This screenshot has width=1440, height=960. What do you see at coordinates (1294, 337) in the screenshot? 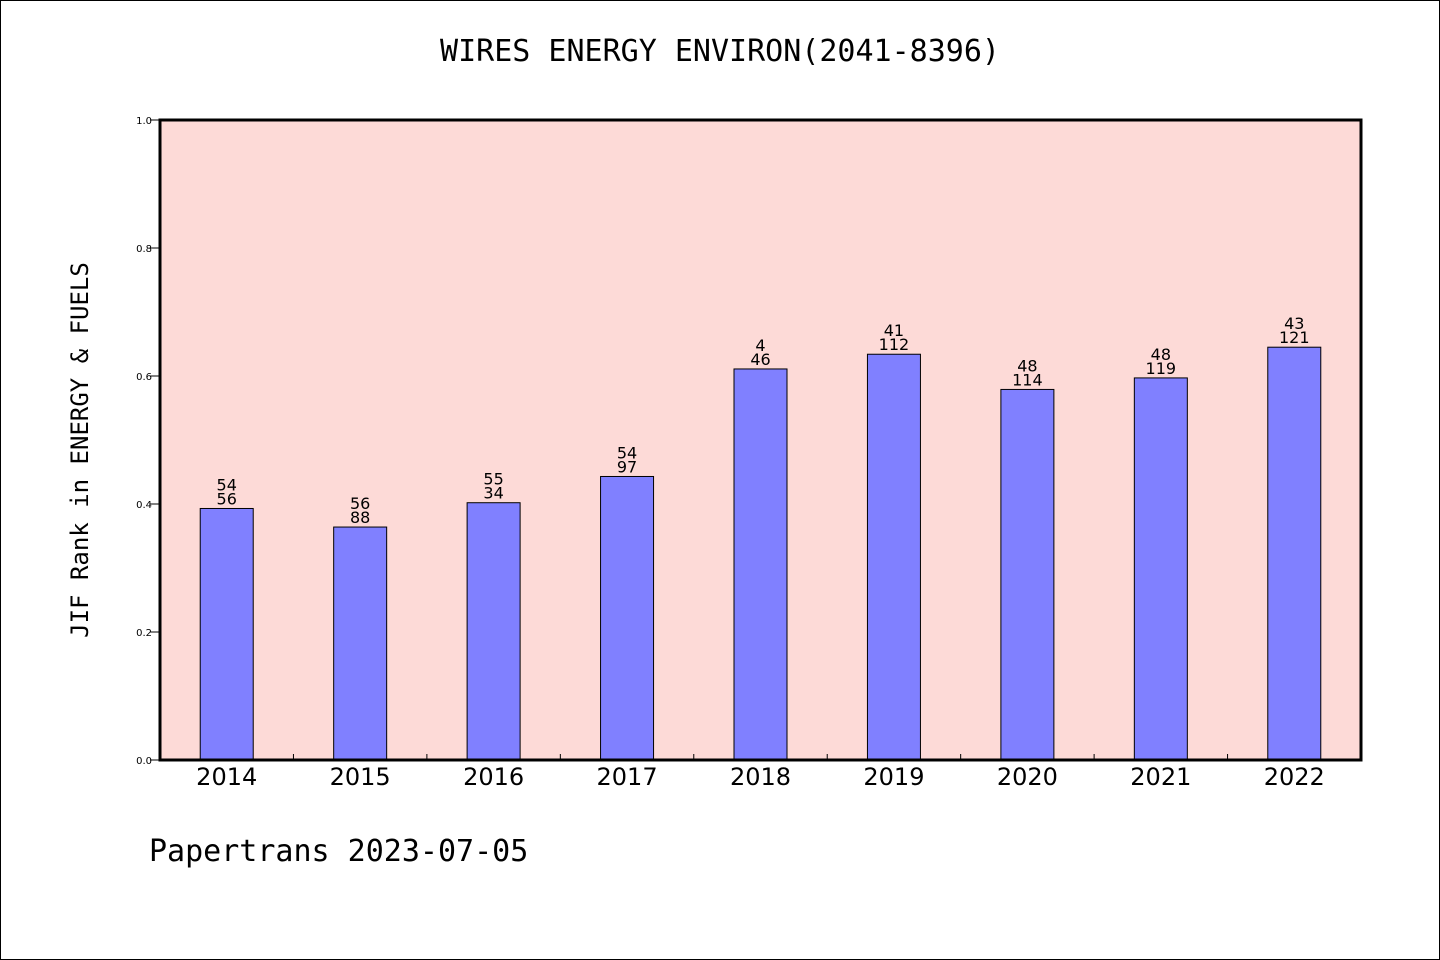
I see `bar-label-bottom-2022: 121` at bounding box center [1294, 337].